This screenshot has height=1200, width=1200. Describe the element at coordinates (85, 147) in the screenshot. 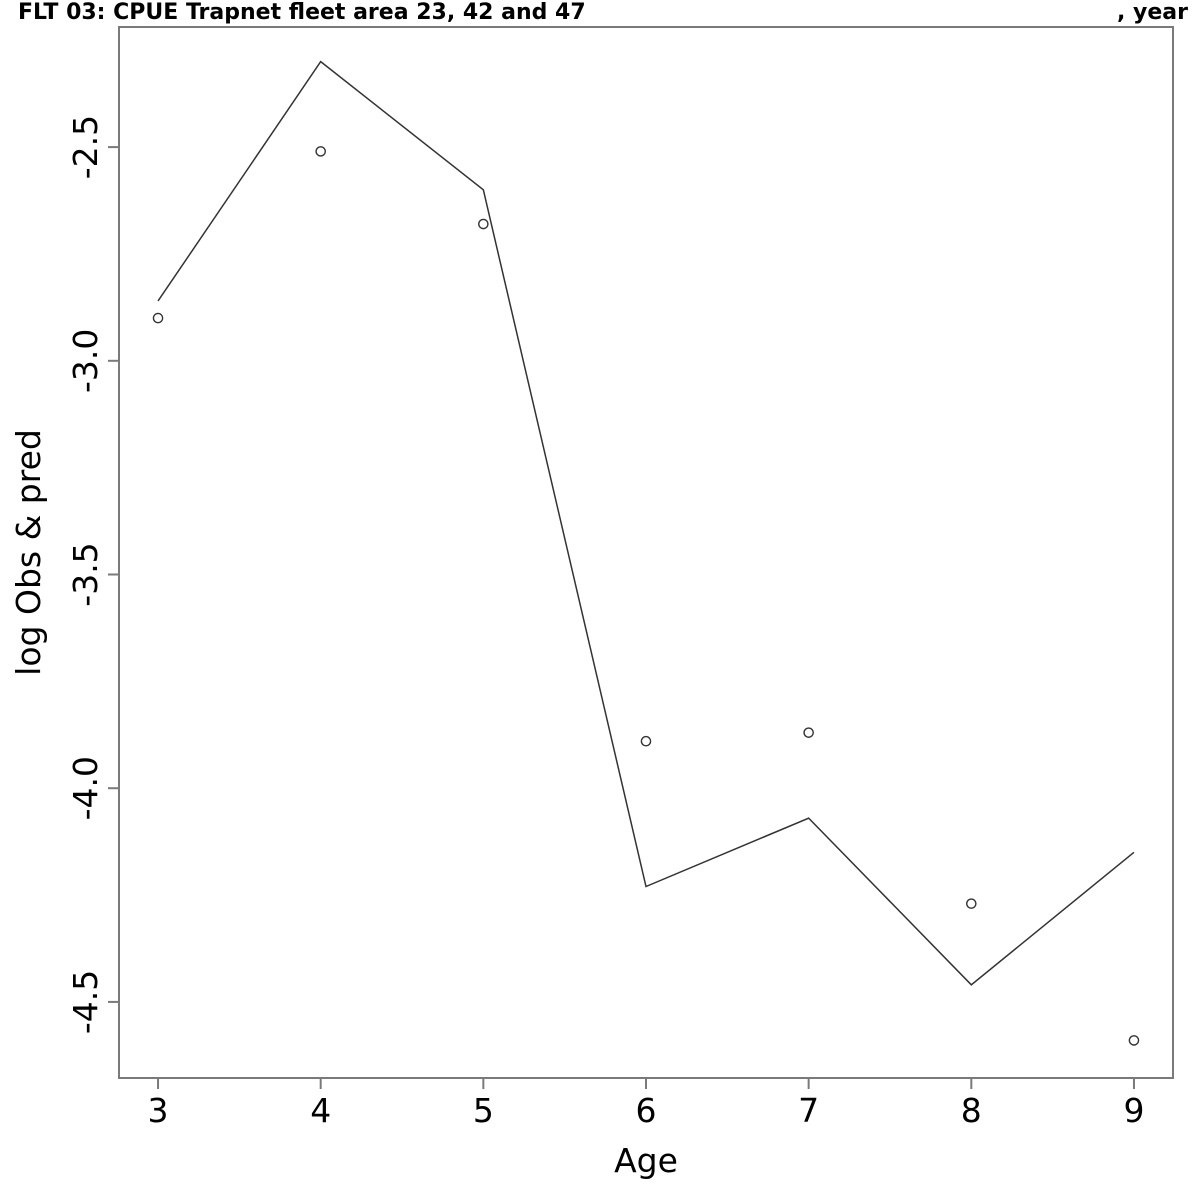

I see `y-tick-label: -2.5` at that location.